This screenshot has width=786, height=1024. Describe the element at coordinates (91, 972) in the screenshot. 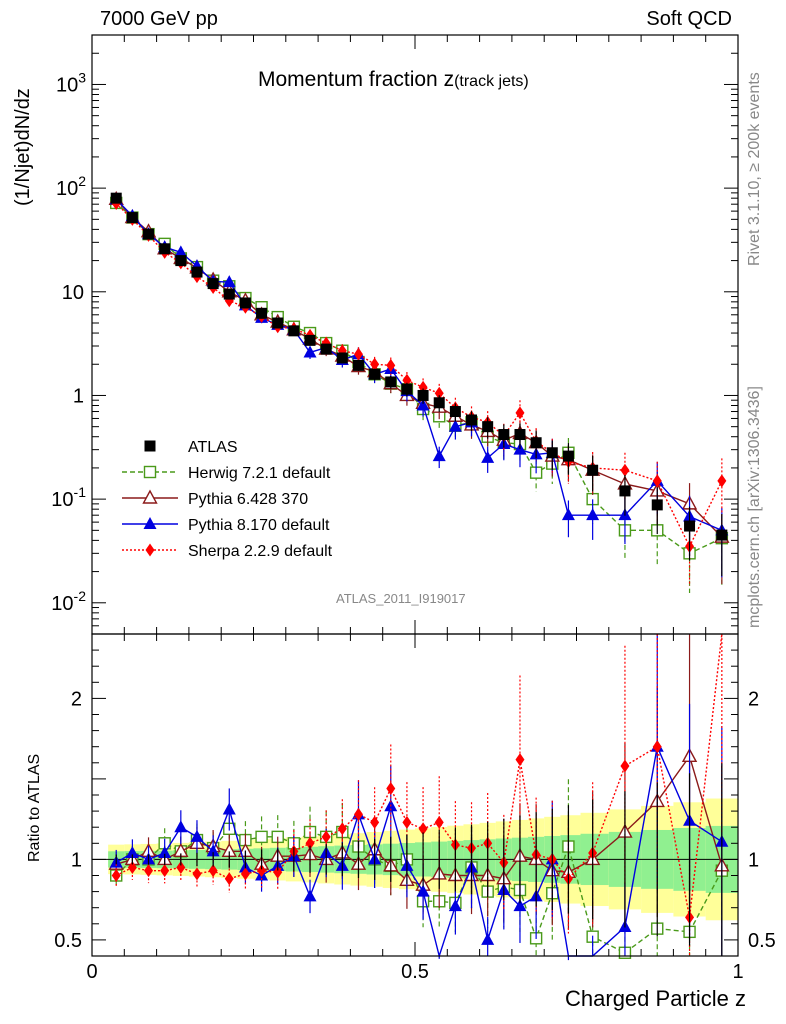

I see `x-tick-label: 0` at that location.